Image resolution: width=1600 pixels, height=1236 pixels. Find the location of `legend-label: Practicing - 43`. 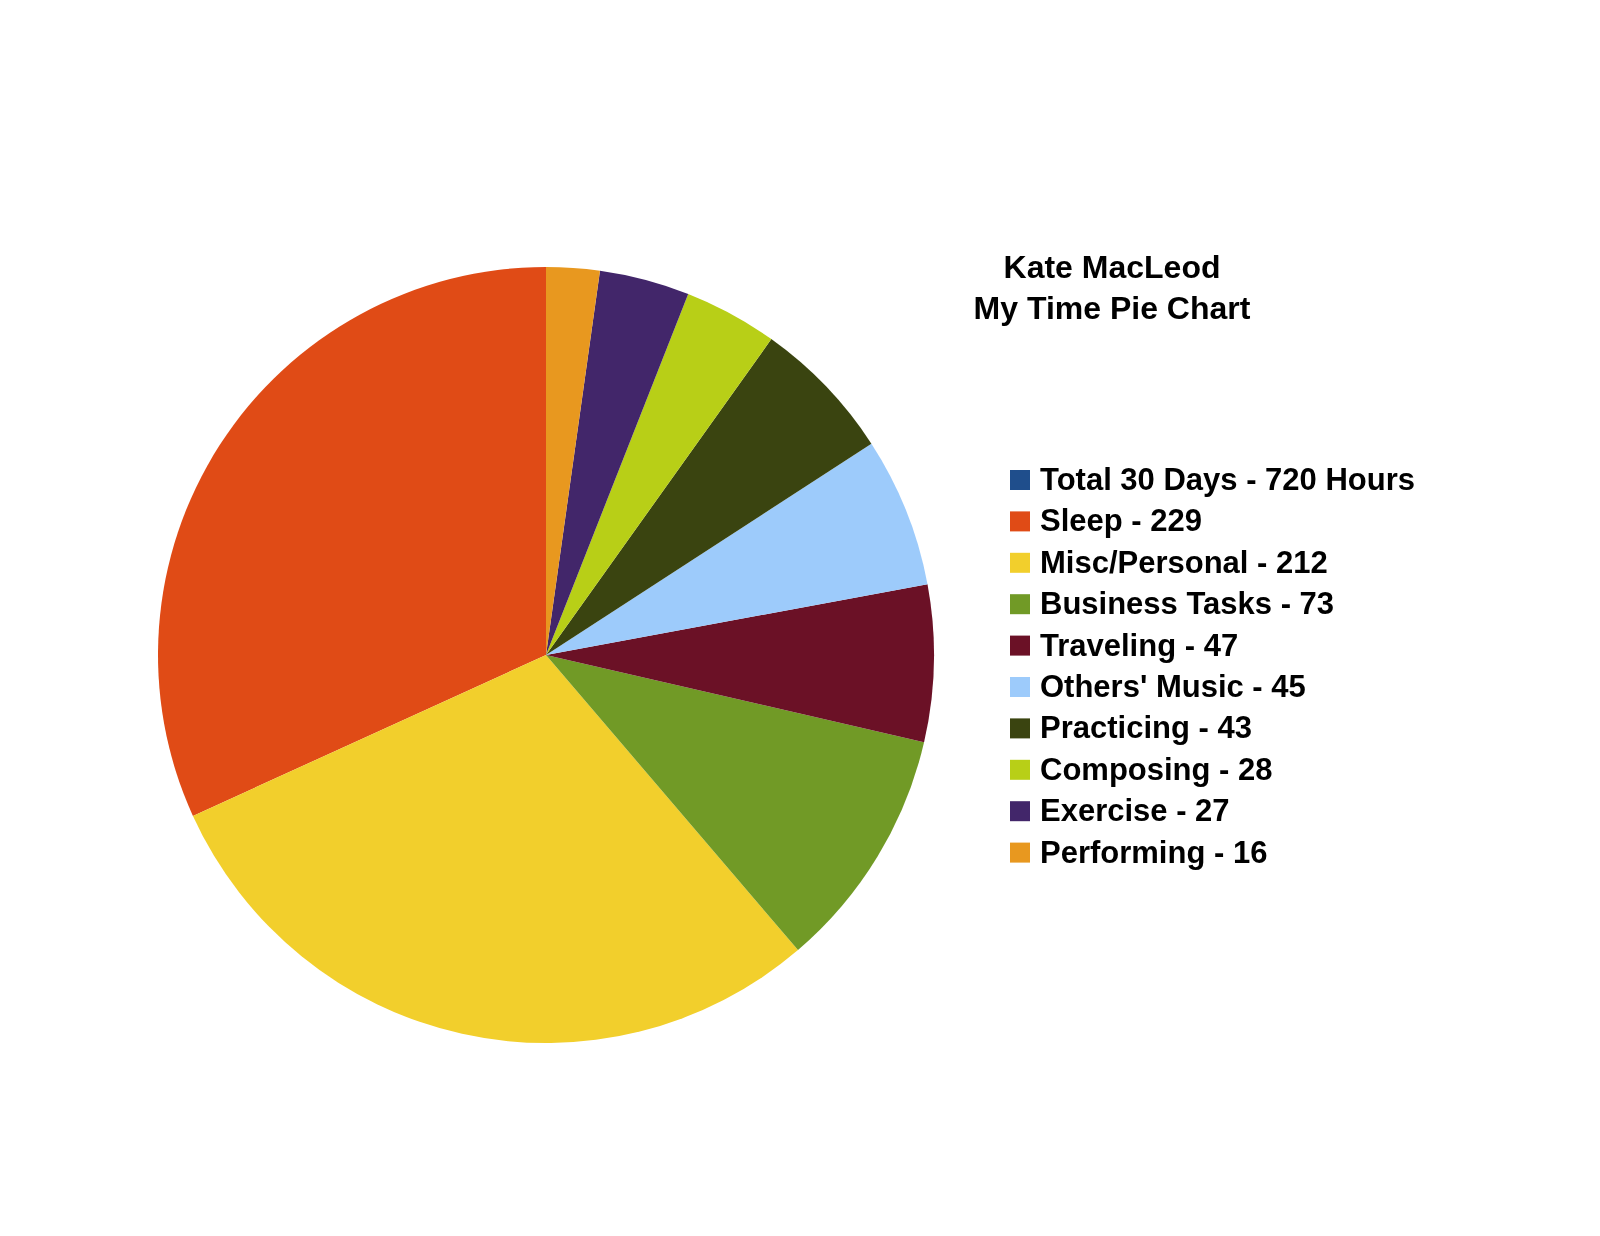

legend-label: Practicing - 43 is located at coordinates (1146, 728).